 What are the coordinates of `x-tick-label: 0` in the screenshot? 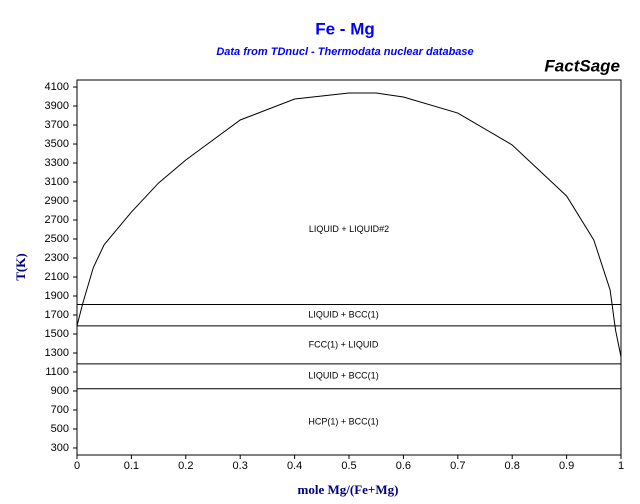 It's located at (77, 466).